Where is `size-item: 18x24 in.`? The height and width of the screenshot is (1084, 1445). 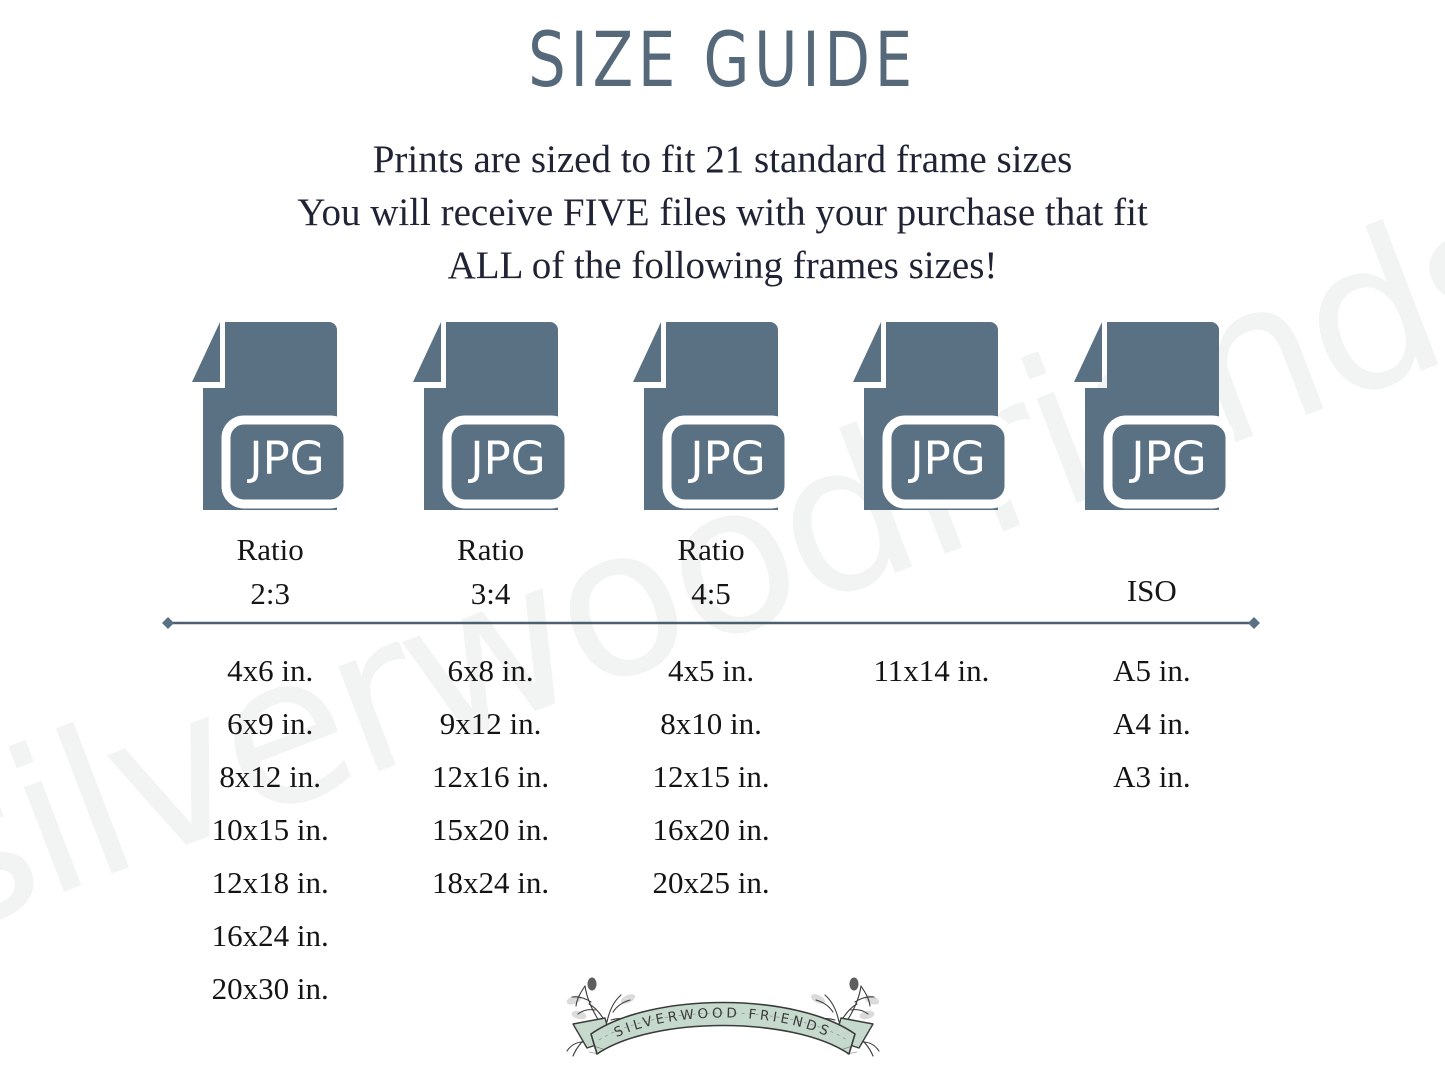
size-item: 18x24 in. is located at coordinates (491, 882).